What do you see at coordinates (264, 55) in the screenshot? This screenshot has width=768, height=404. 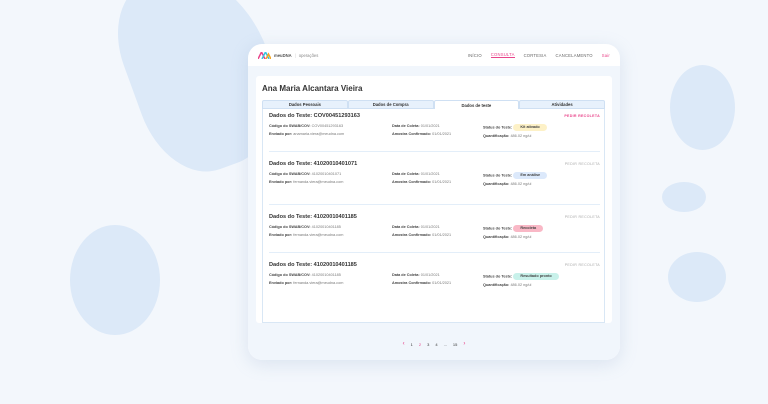 I see `meudna-logo-icon` at bounding box center [264, 55].